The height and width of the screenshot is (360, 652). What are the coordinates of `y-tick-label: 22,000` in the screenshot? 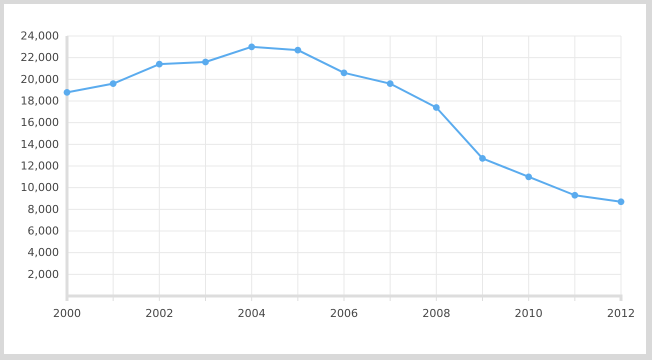 It's located at (39, 57).